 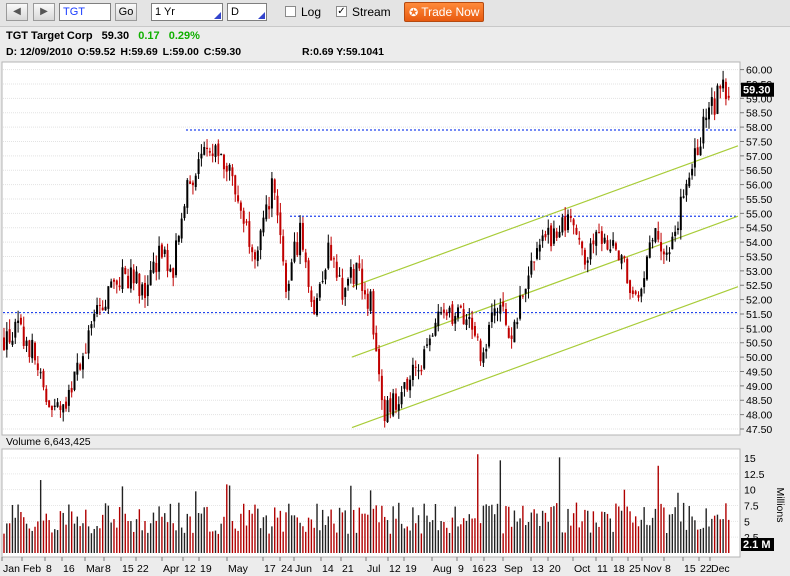 What do you see at coordinates (85, 12) in the screenshot?
I see `symbol-input: TGT` at bounding box center [85, 12].